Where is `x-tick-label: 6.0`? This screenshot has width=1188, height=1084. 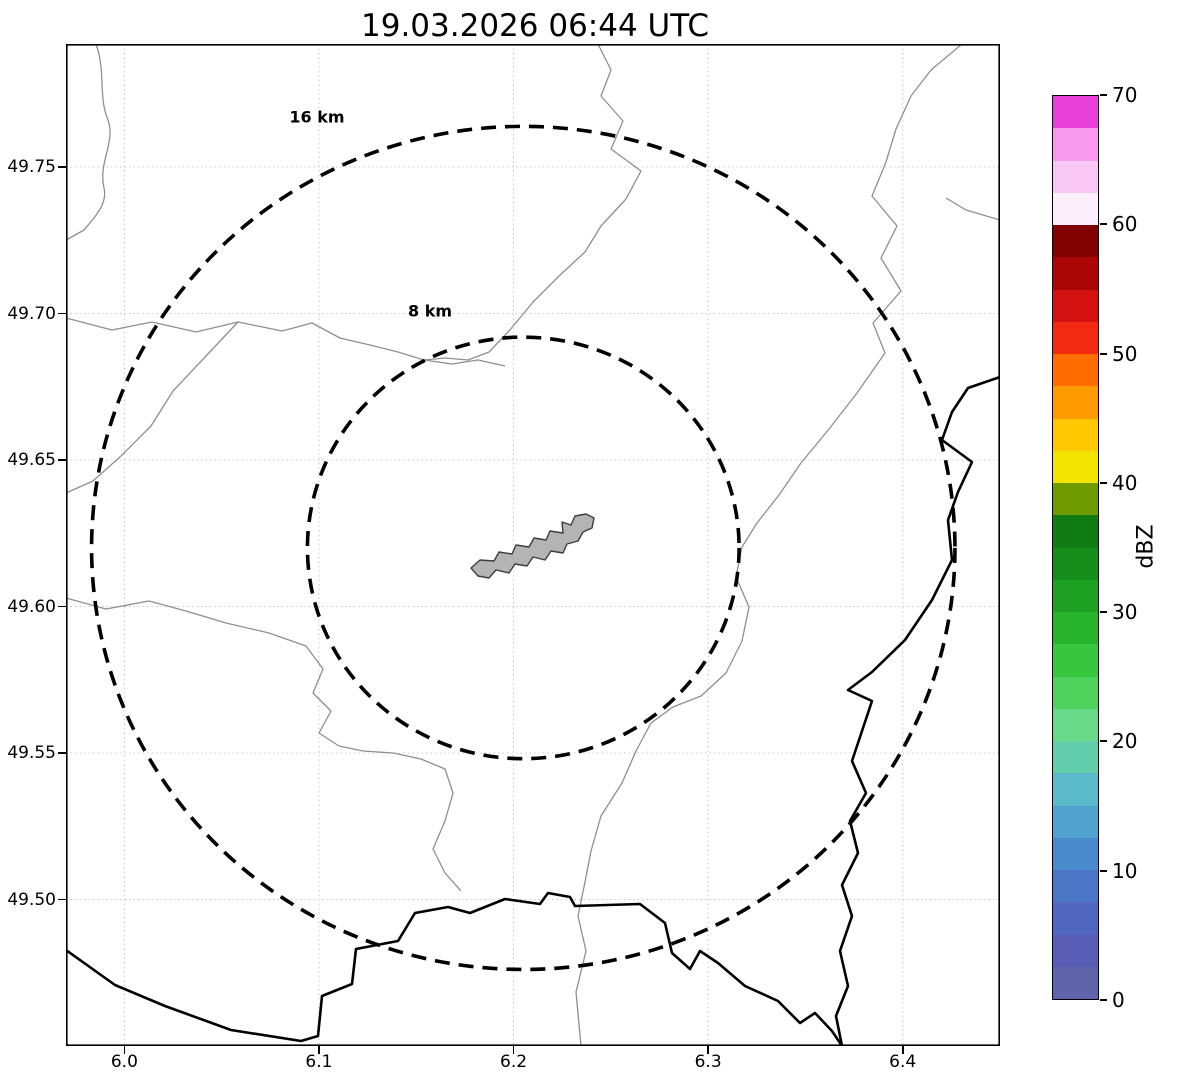 x-tick-label: 6.0 is located at coordinates (124, 1062).